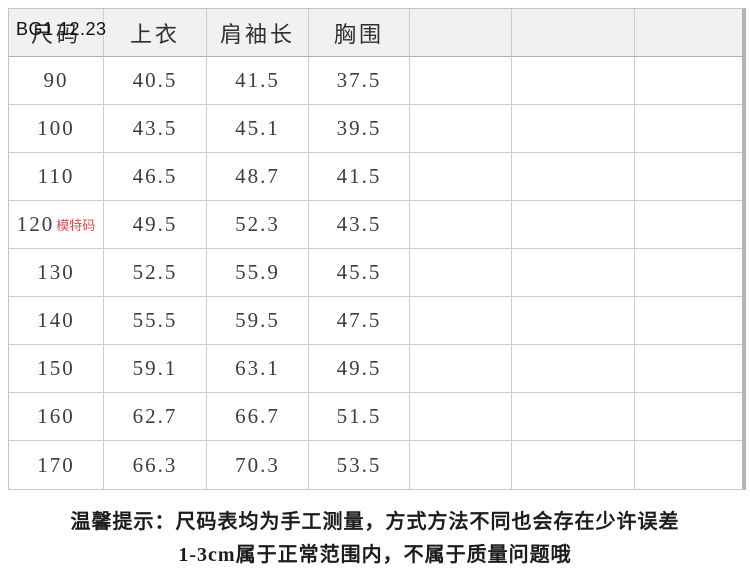 The width and height of the screenshot is (750, 576). Describe the element at coordinates (155, 33) in the screenshot. I see `col-header-top: 上衣` at that location.